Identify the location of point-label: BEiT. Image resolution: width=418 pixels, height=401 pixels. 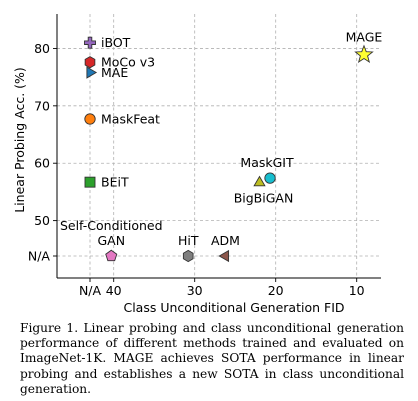
(115, 182).